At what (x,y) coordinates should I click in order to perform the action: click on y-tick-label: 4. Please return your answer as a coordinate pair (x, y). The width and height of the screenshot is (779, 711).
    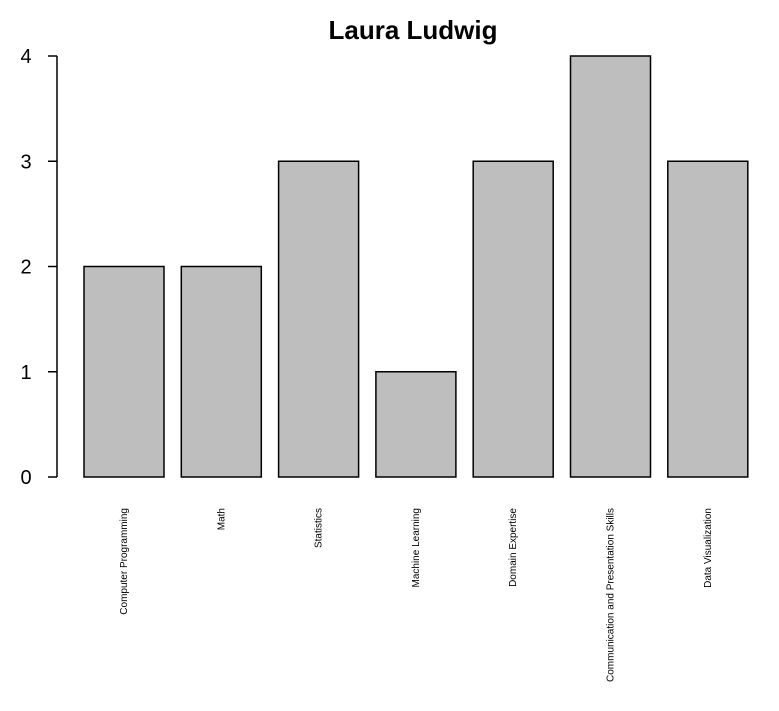
    Looking at the image, I should click on (25, 57).